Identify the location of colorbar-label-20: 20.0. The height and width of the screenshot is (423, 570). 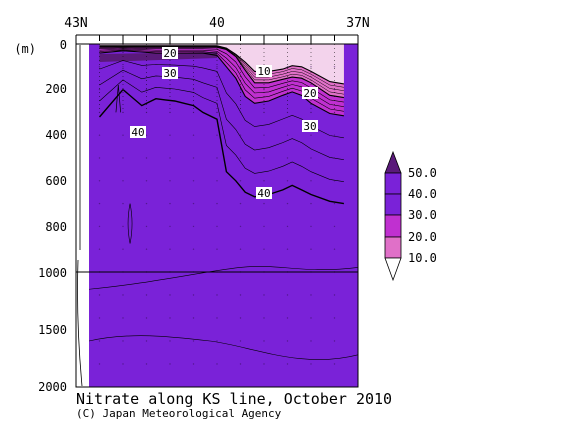
(422, 237).